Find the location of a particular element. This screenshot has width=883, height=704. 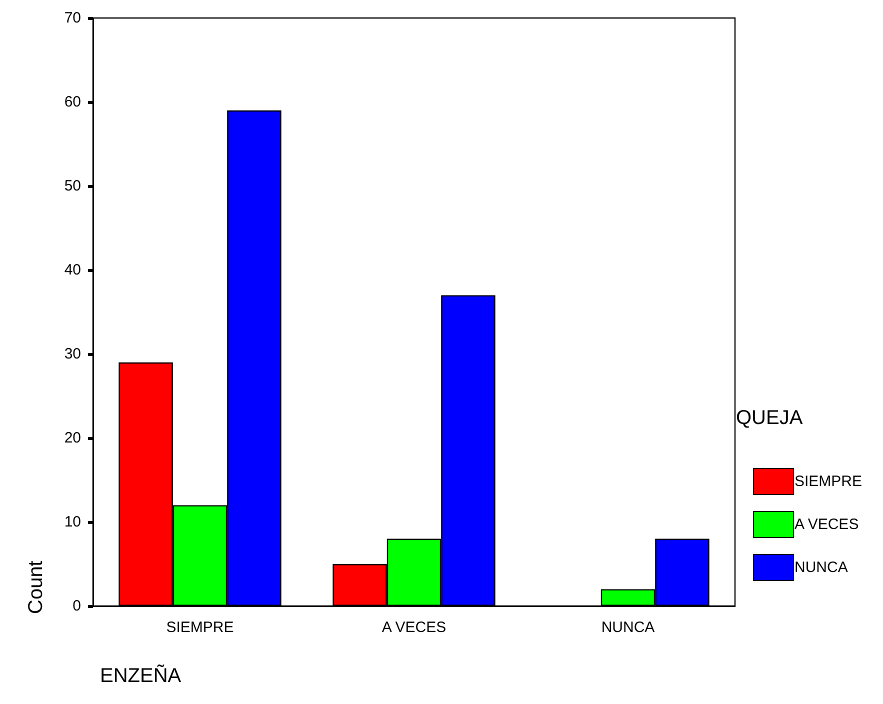

legend-label: A VECES is located at coordinates (826, 524).